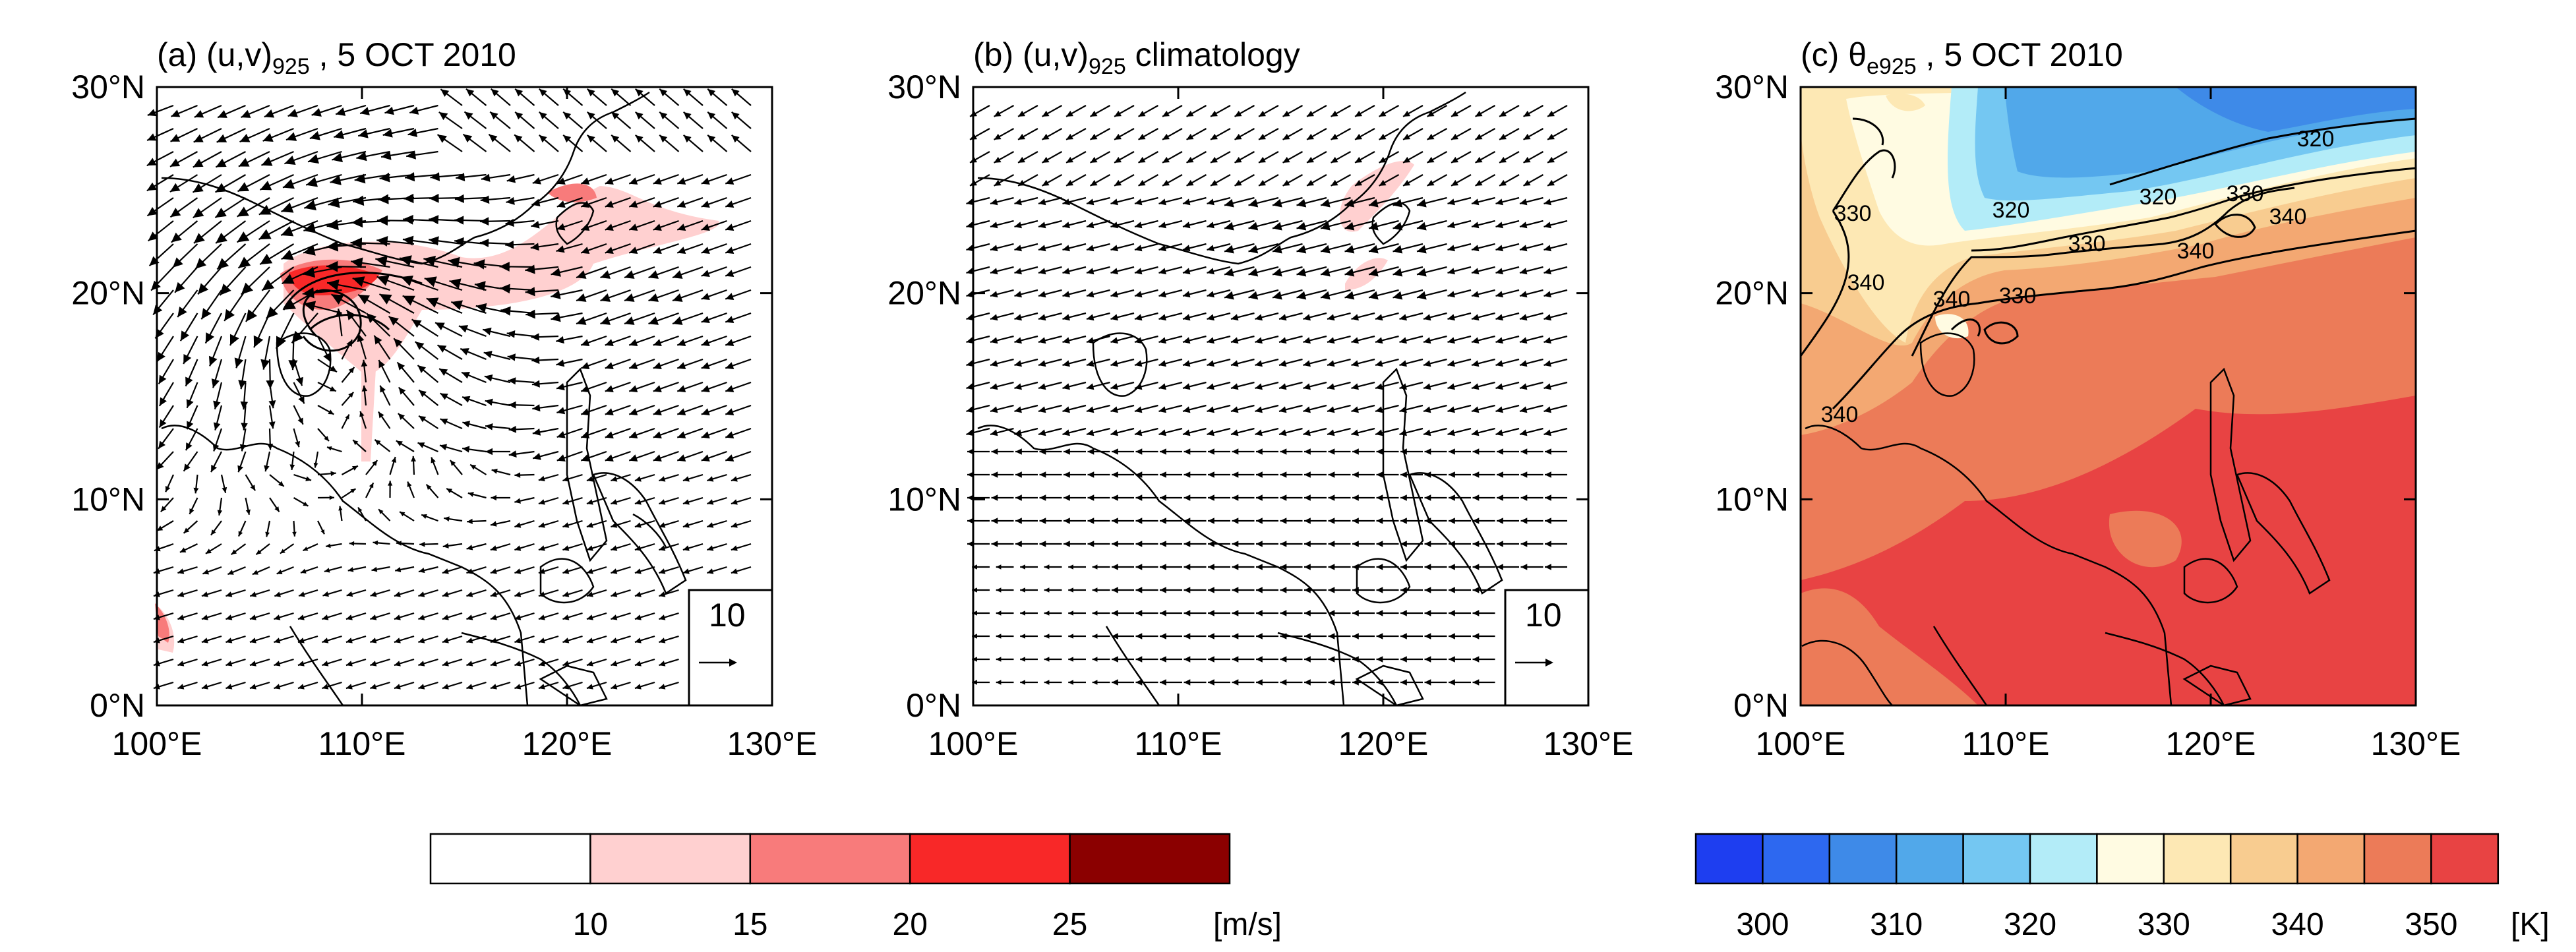 This screenshot has height=952, width=2576. I want to click on colorbar-label: 15, so click(750, 924).